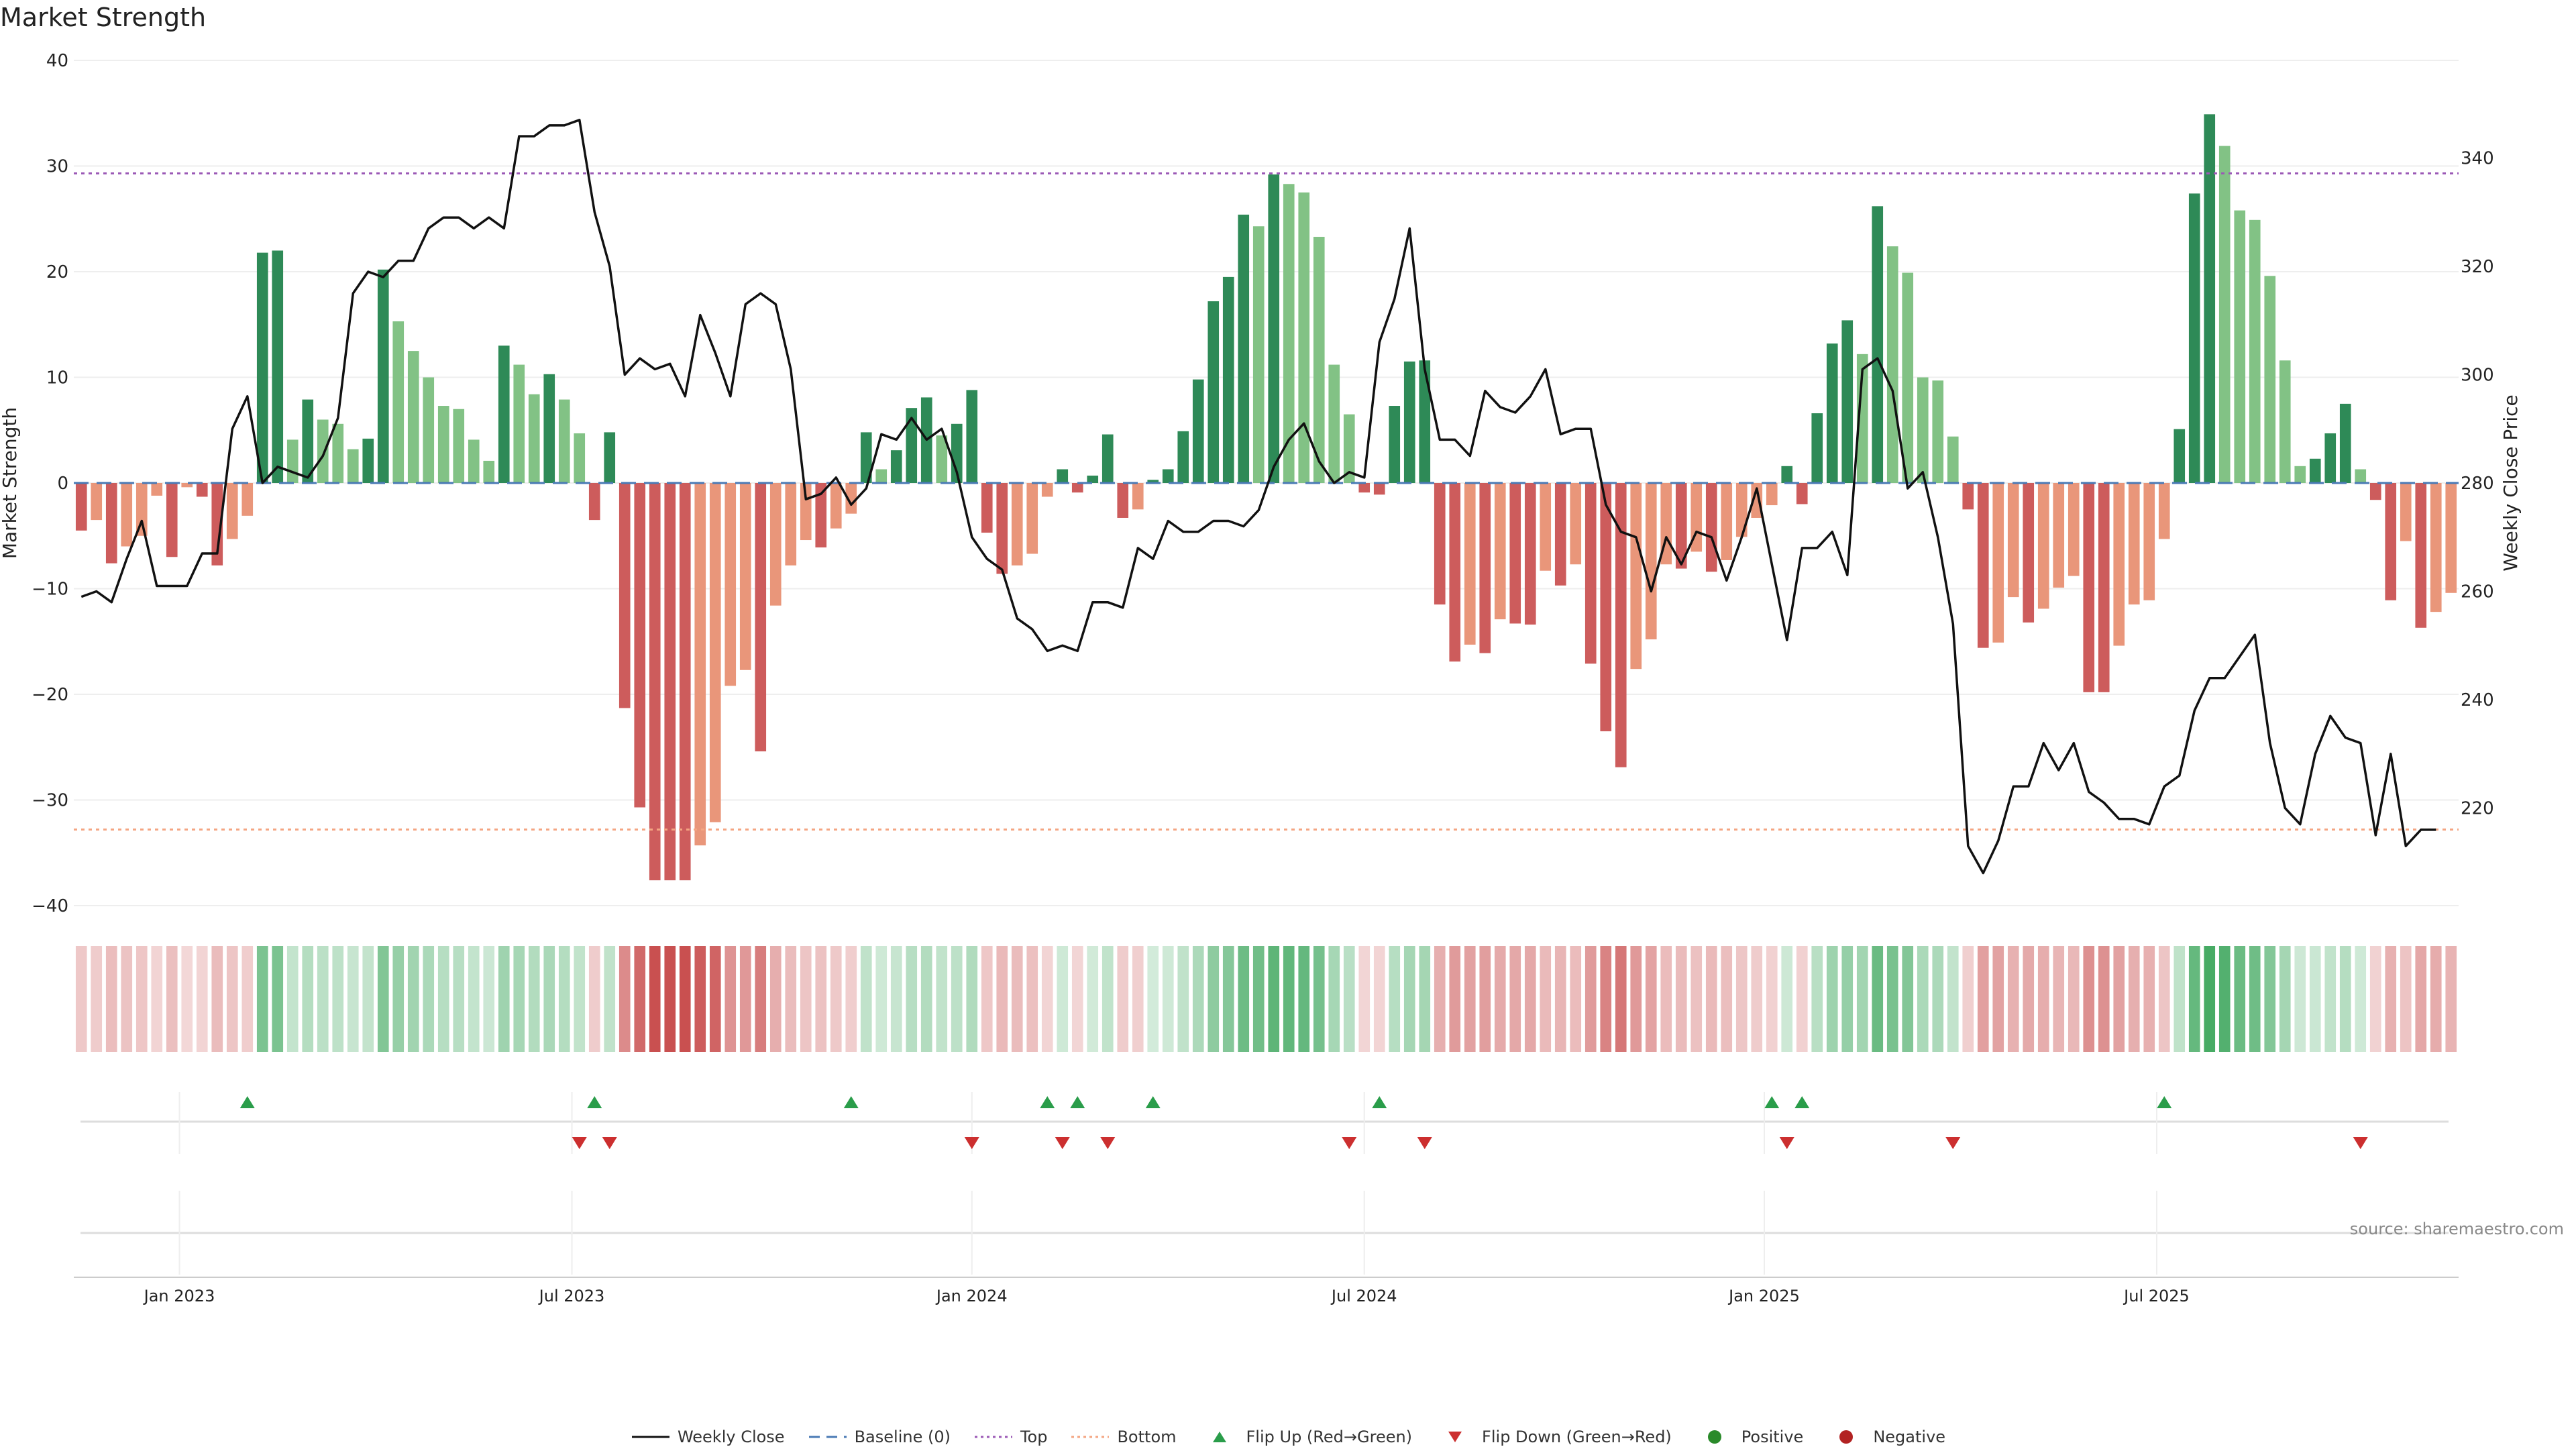  What do you see at coordinates (708, 1437) in the screenshot?
I see `legend-item-close: Weekly Close` at bounding box center [708, 1437].